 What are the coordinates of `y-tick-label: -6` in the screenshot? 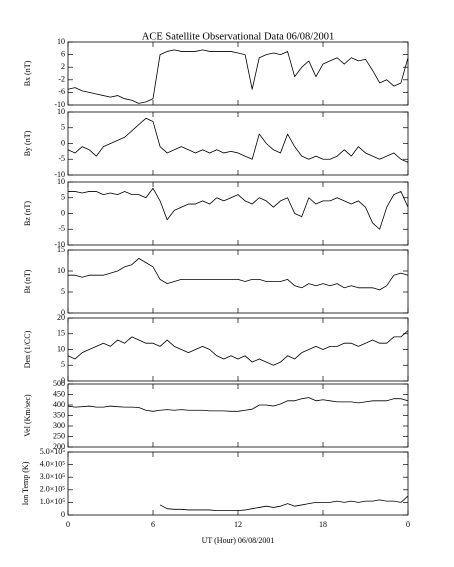 It's located at (61, 91).